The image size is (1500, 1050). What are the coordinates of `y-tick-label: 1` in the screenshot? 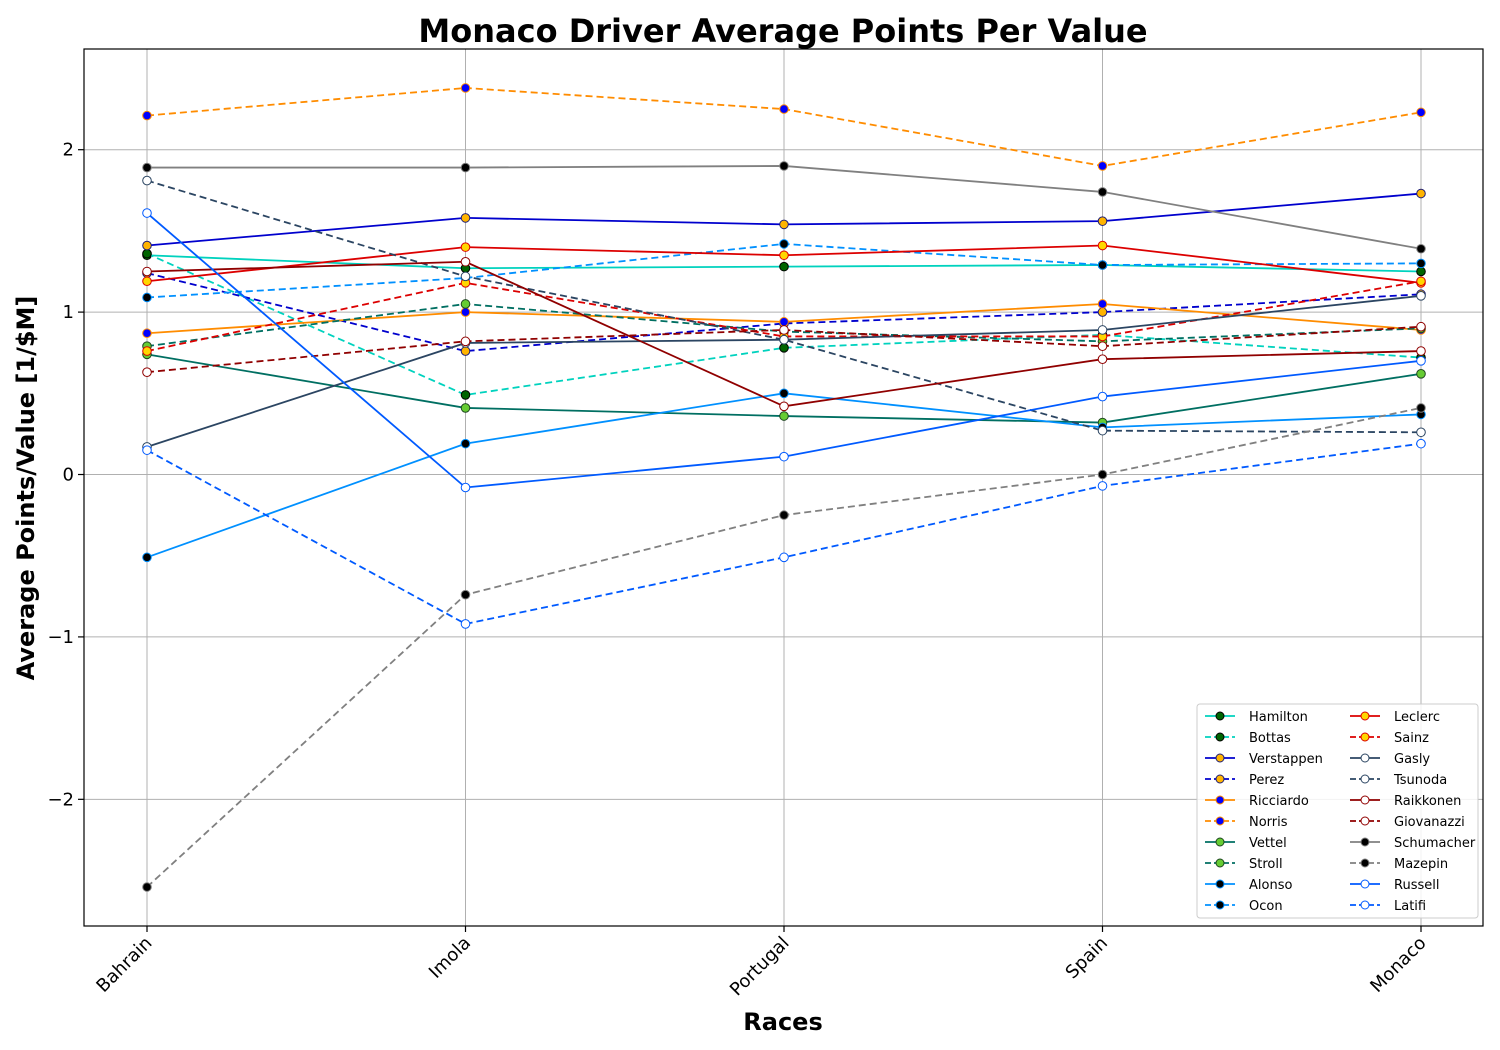 It's located at (68, 312).